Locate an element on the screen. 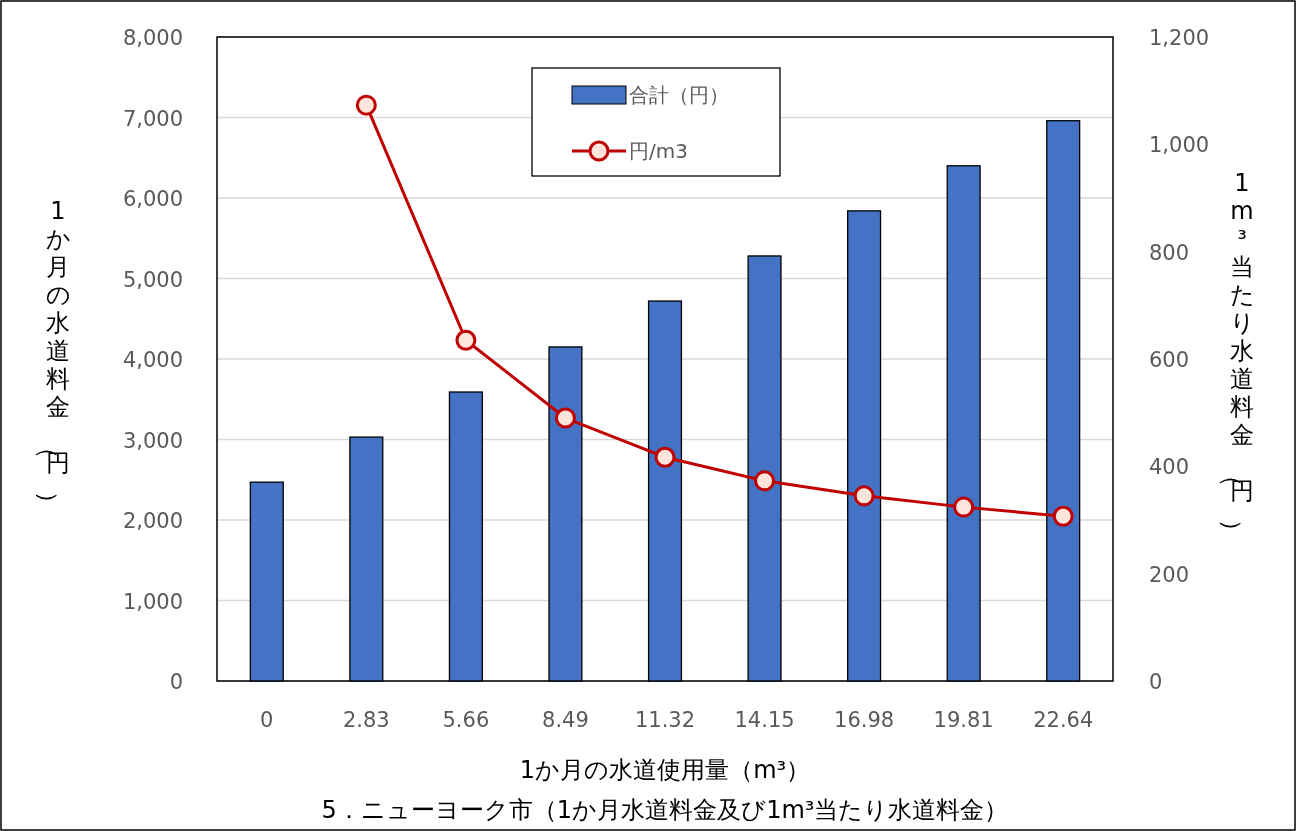  y-tick-label: 7,000 is located at coordinates (152, 118).